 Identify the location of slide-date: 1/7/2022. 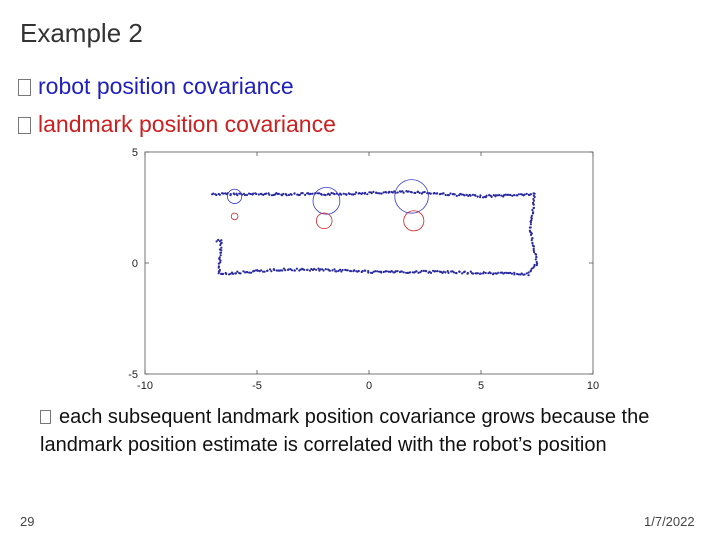
(669, 521).